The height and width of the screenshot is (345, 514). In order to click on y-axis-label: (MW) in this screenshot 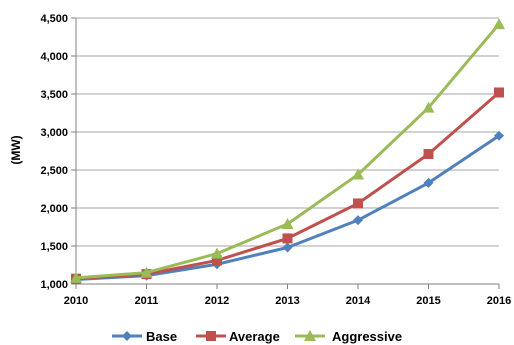, I will do `click(16, 149)`.